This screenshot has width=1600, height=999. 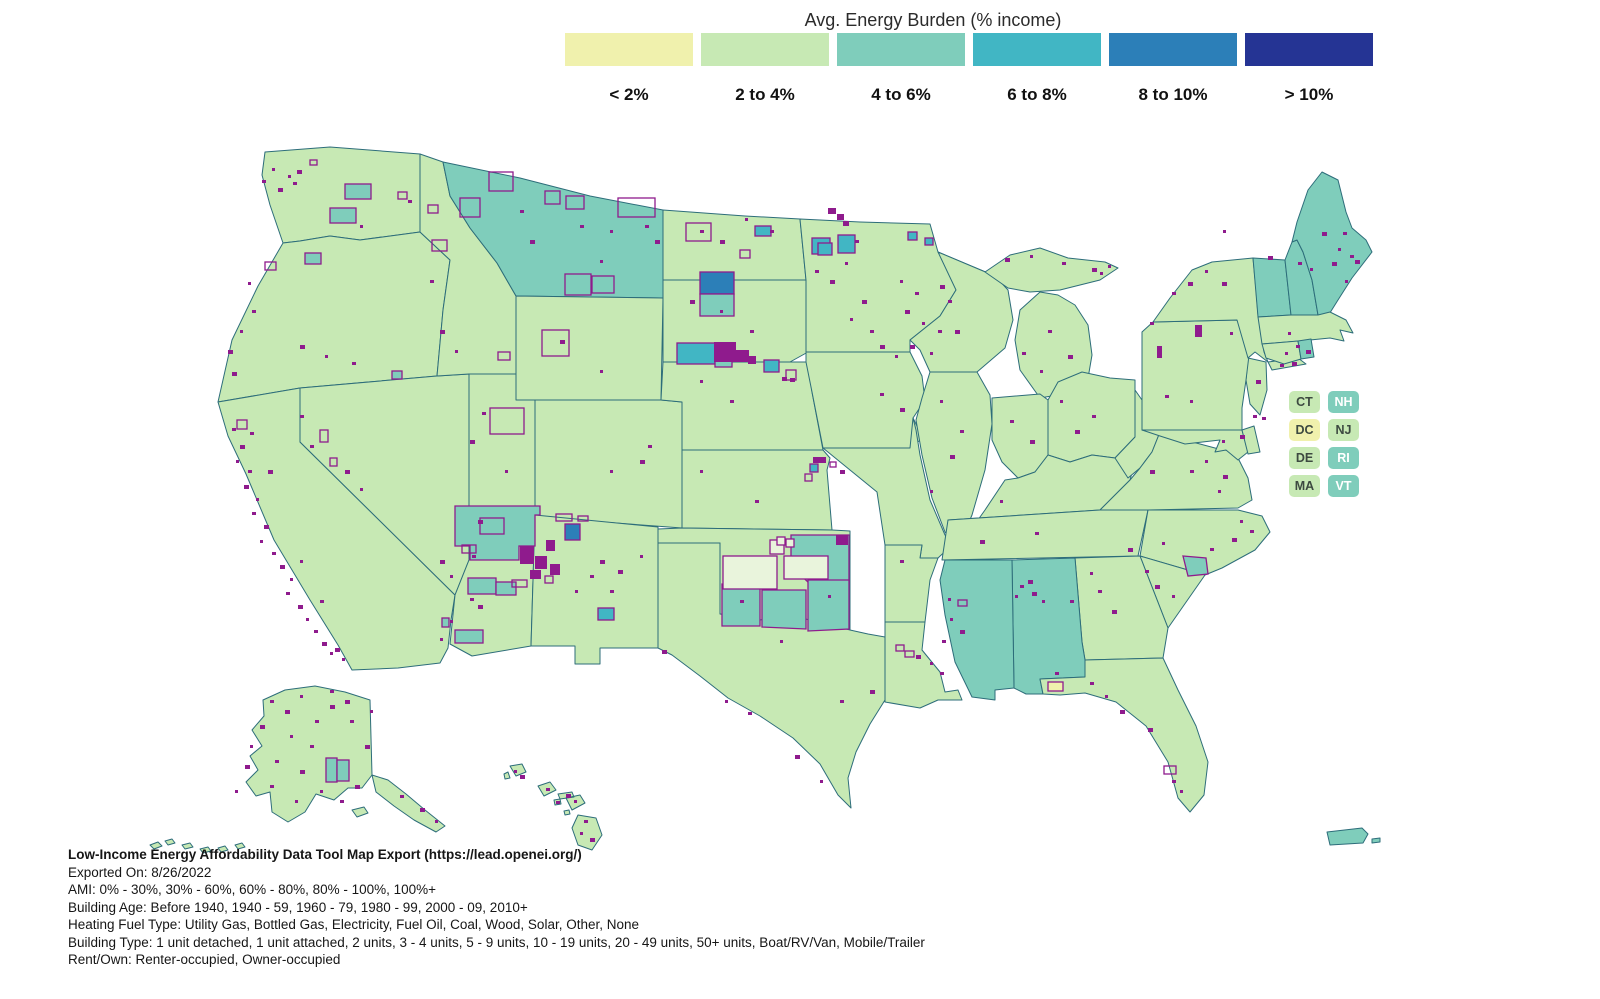 I want to click on legend-color-ramp, so click(x=969, y=49).